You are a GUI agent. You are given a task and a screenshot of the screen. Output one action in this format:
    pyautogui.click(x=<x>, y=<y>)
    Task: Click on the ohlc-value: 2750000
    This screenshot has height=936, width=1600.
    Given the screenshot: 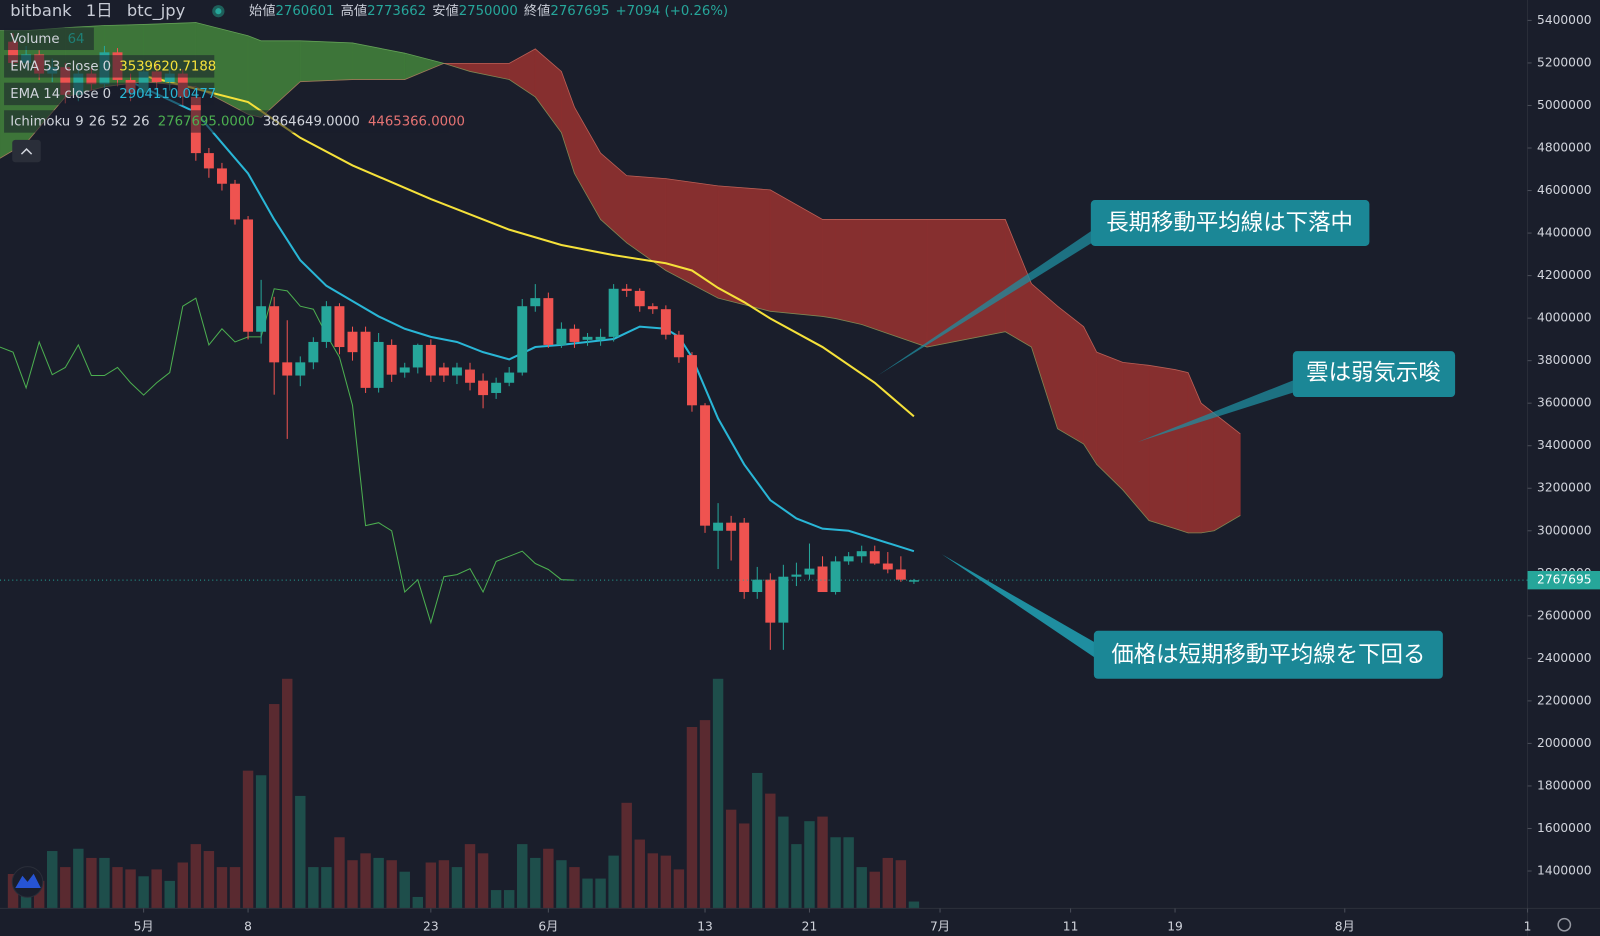 What is the action you would take?
    pyautogui.click(x=488, y=11)
    